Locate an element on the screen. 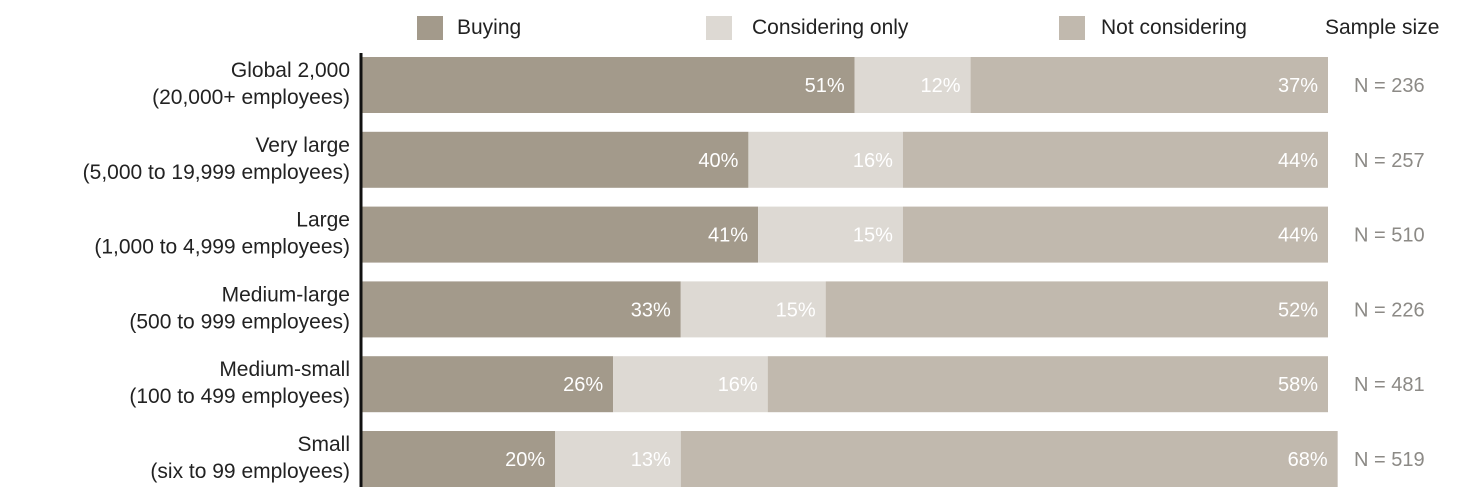 This screenshot has height=487, width=1460. legend-swatch-considering-only is located at coordinates (719, 28).